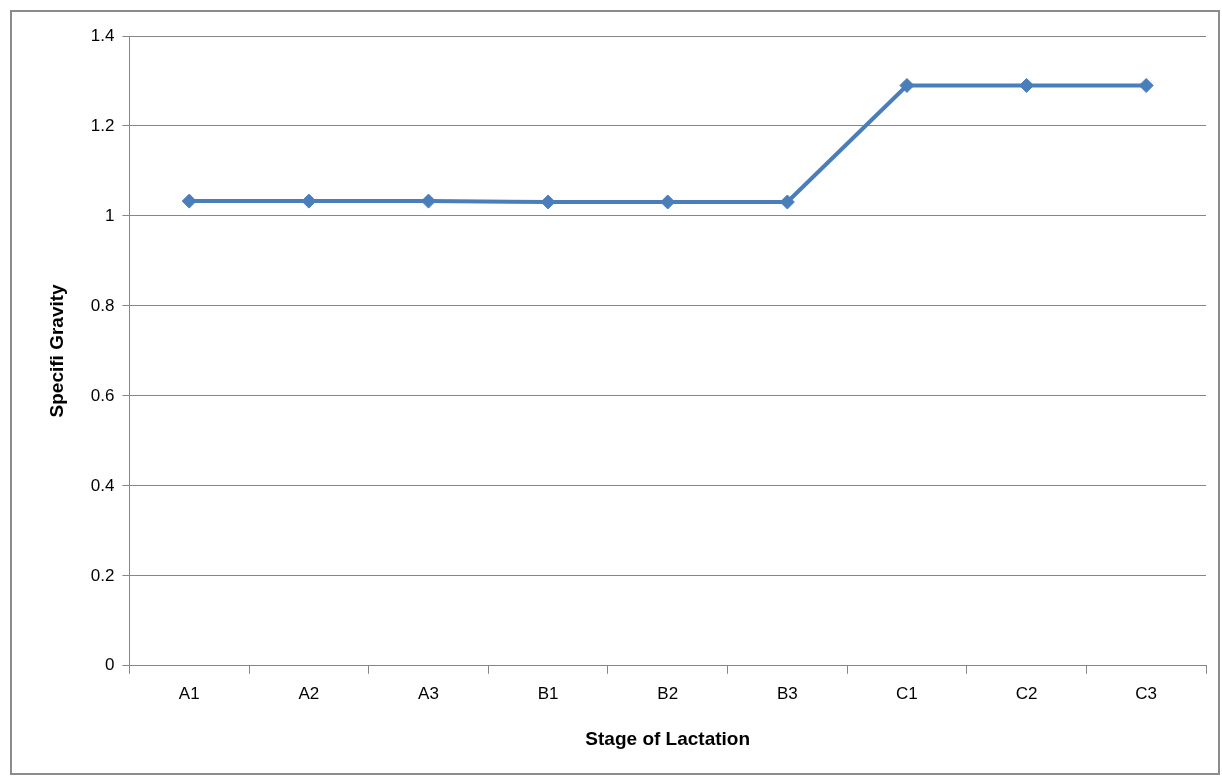 The width and height of the screenshot is (1222, 777). I want to click on y-axis-title: Specifi Gravity, so click(56, 350).